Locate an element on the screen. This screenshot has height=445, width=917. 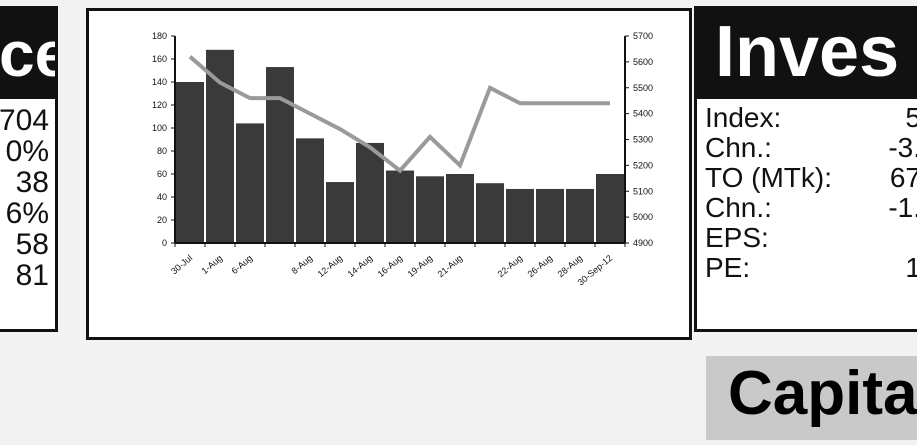
left-tick-label: 160 is located at coordinates (159, 59).